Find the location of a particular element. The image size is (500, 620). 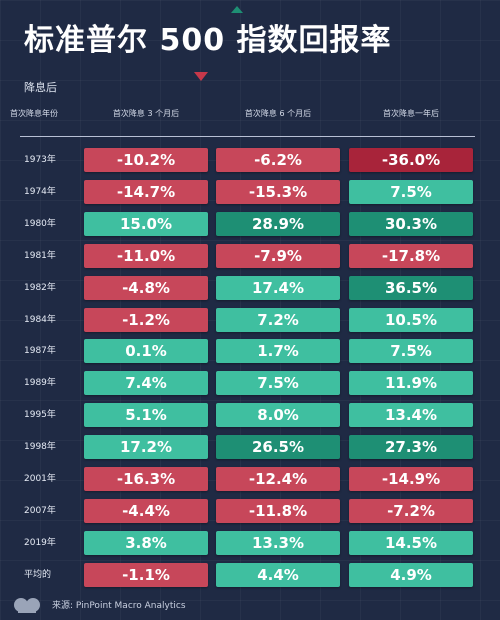

return-cell: -15.3% is located at coordinates (278, 192).